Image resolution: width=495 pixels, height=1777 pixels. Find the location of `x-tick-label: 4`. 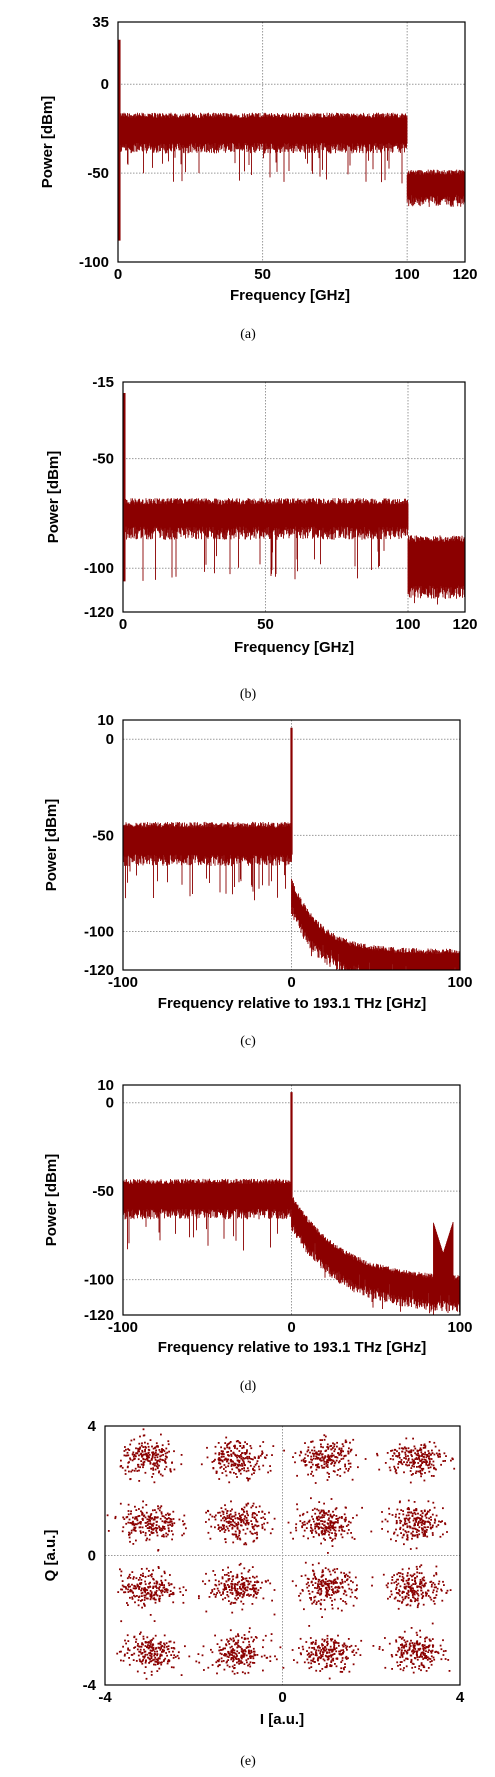

x-tick-label: 4 is located at coordinates (460, 1697).